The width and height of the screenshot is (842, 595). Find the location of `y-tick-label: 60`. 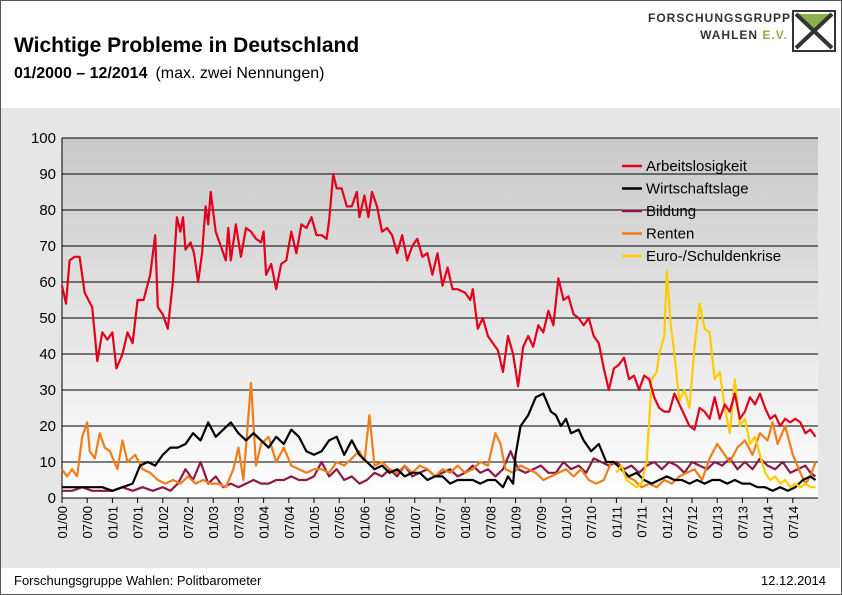

y-tick-label: 60 is located at coordinates (47, 282).